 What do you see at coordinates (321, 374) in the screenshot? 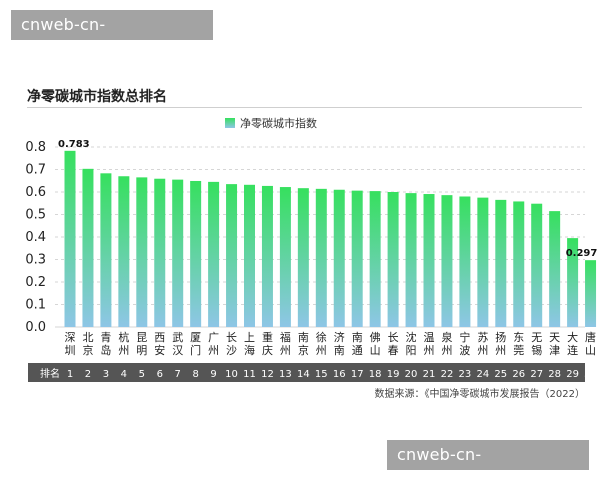
I see `rank-number: 15` at bounding box center [321, 374].